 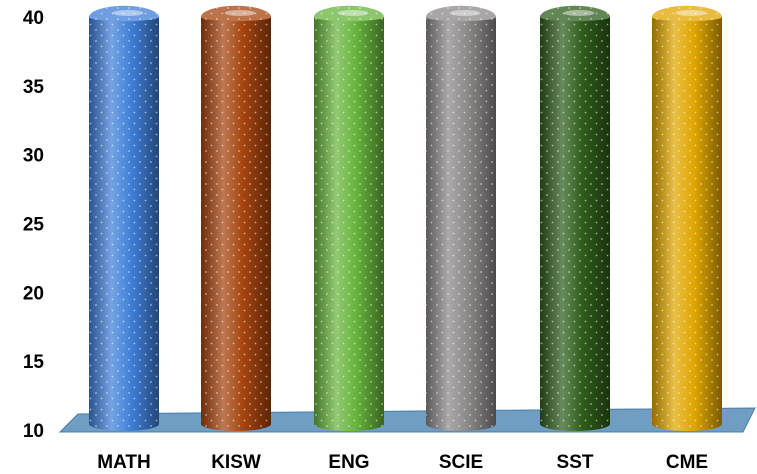 I want to click on x-tick-label: CME, so click(x=687, y=462).